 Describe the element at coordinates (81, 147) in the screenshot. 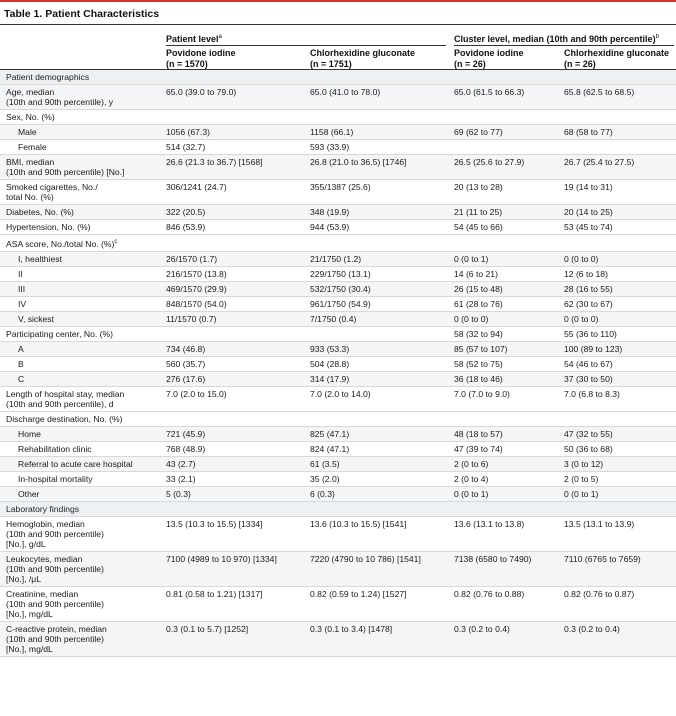

I see `row-label: Female` at that location.